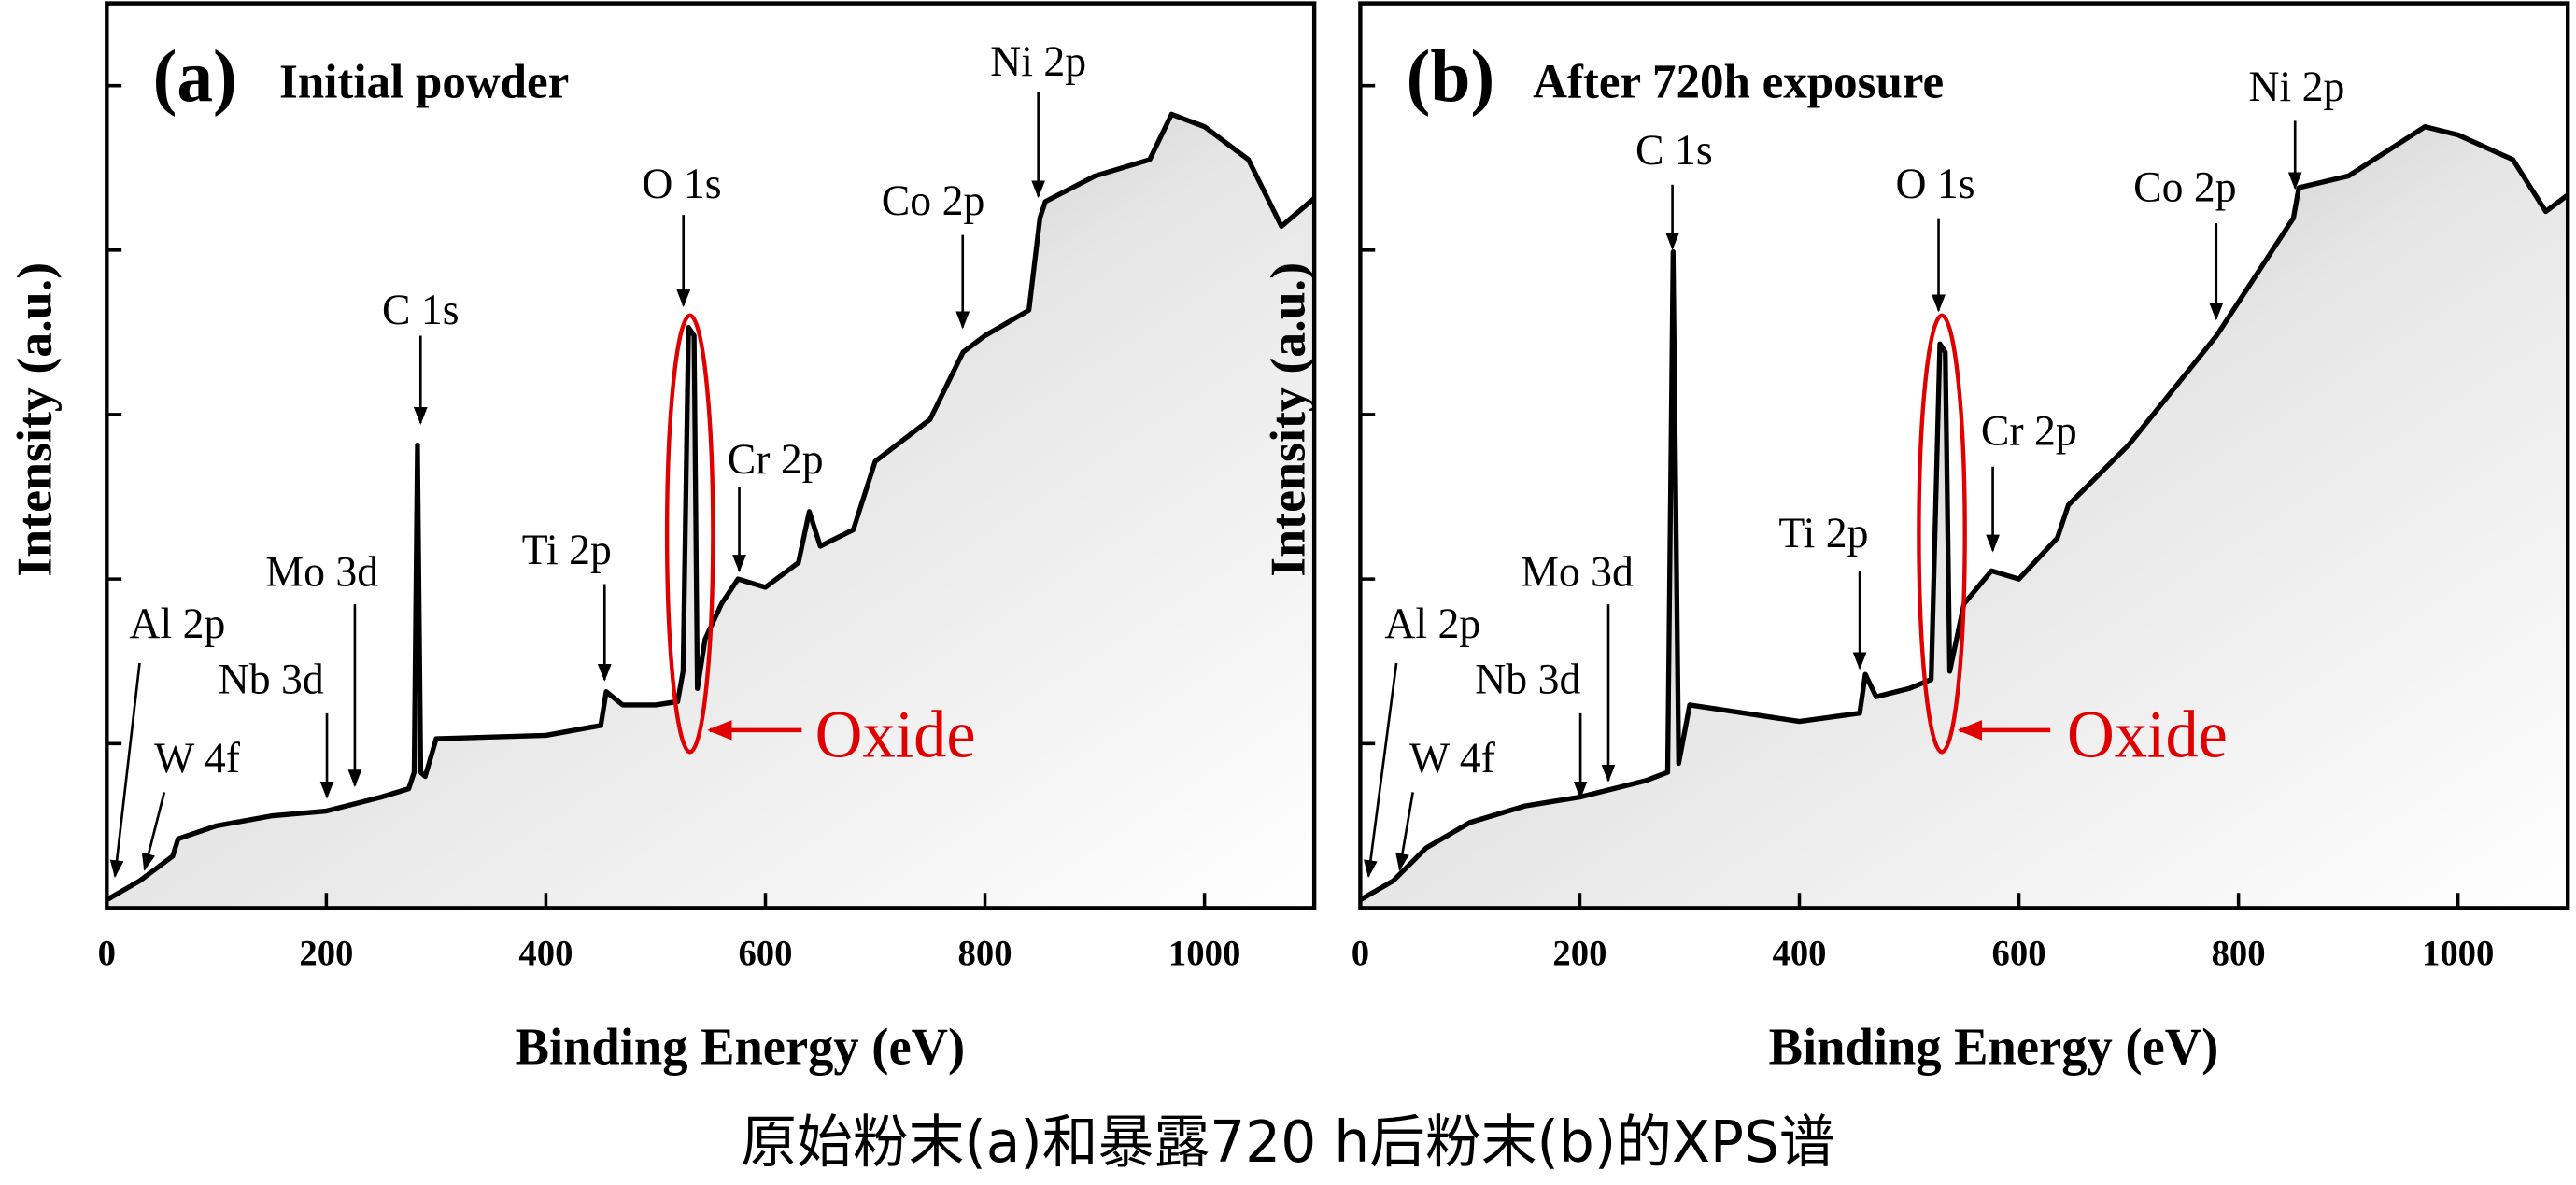  I want to click on panel-label: (a), so click(195, 76).